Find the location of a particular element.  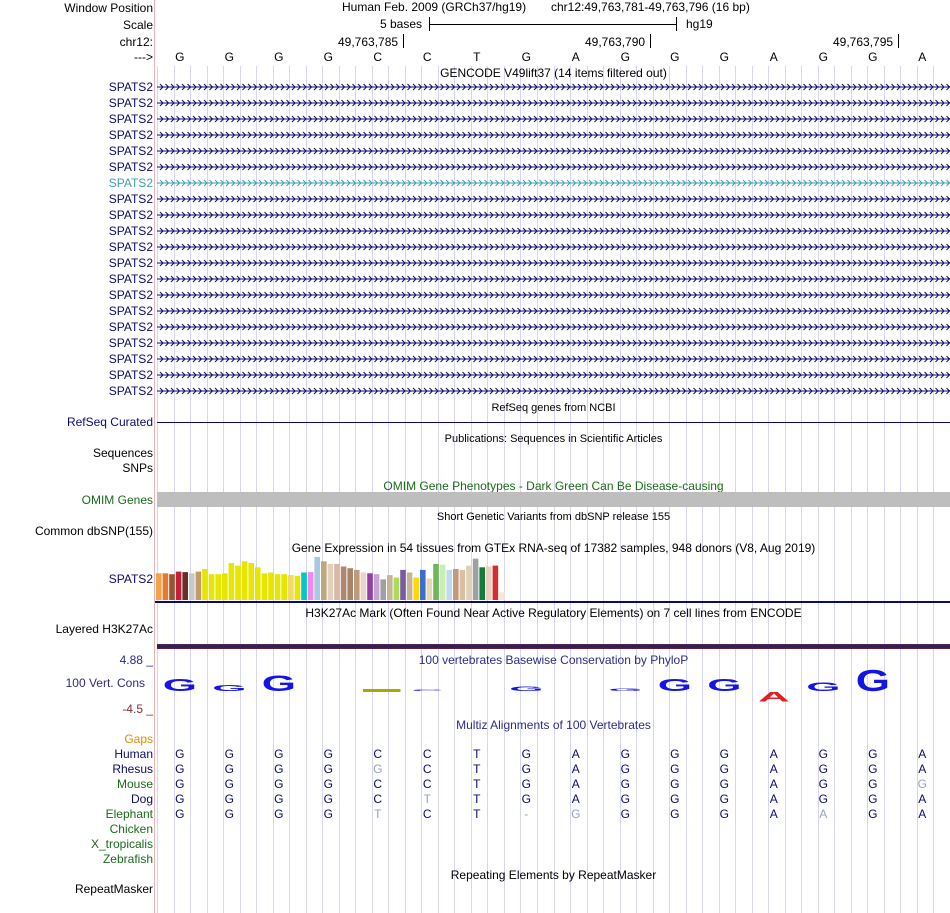

refseq-label: RefSeq Curated is located at coordinates (109, 422).